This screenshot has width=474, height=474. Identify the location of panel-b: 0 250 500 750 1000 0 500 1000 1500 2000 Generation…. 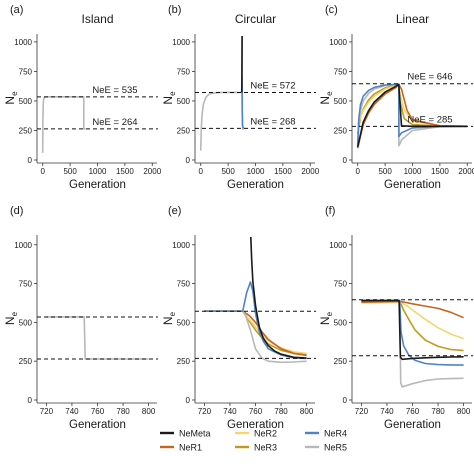
(240, 97).